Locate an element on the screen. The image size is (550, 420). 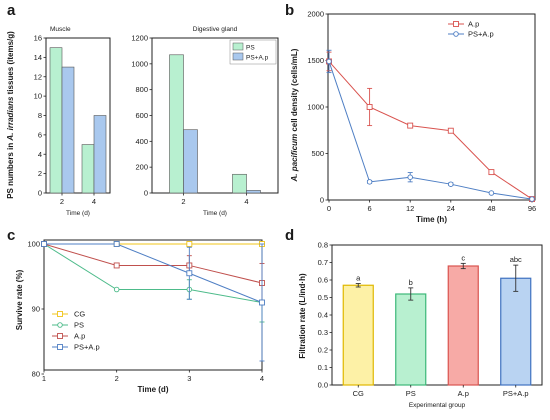
panel-c-xtick-label: 3 is located at coordinates (189, 378).